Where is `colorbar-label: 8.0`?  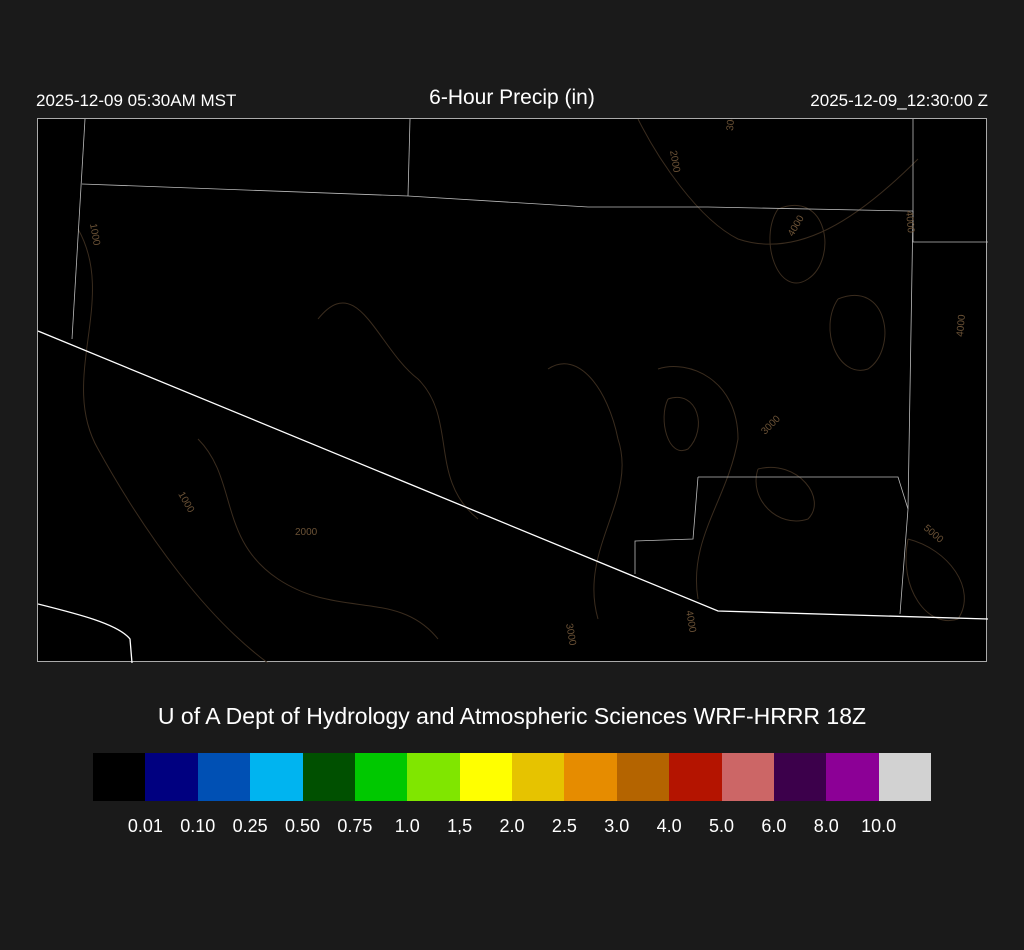 colorbar-label: 8.0 is located at coordinates (826, 826).